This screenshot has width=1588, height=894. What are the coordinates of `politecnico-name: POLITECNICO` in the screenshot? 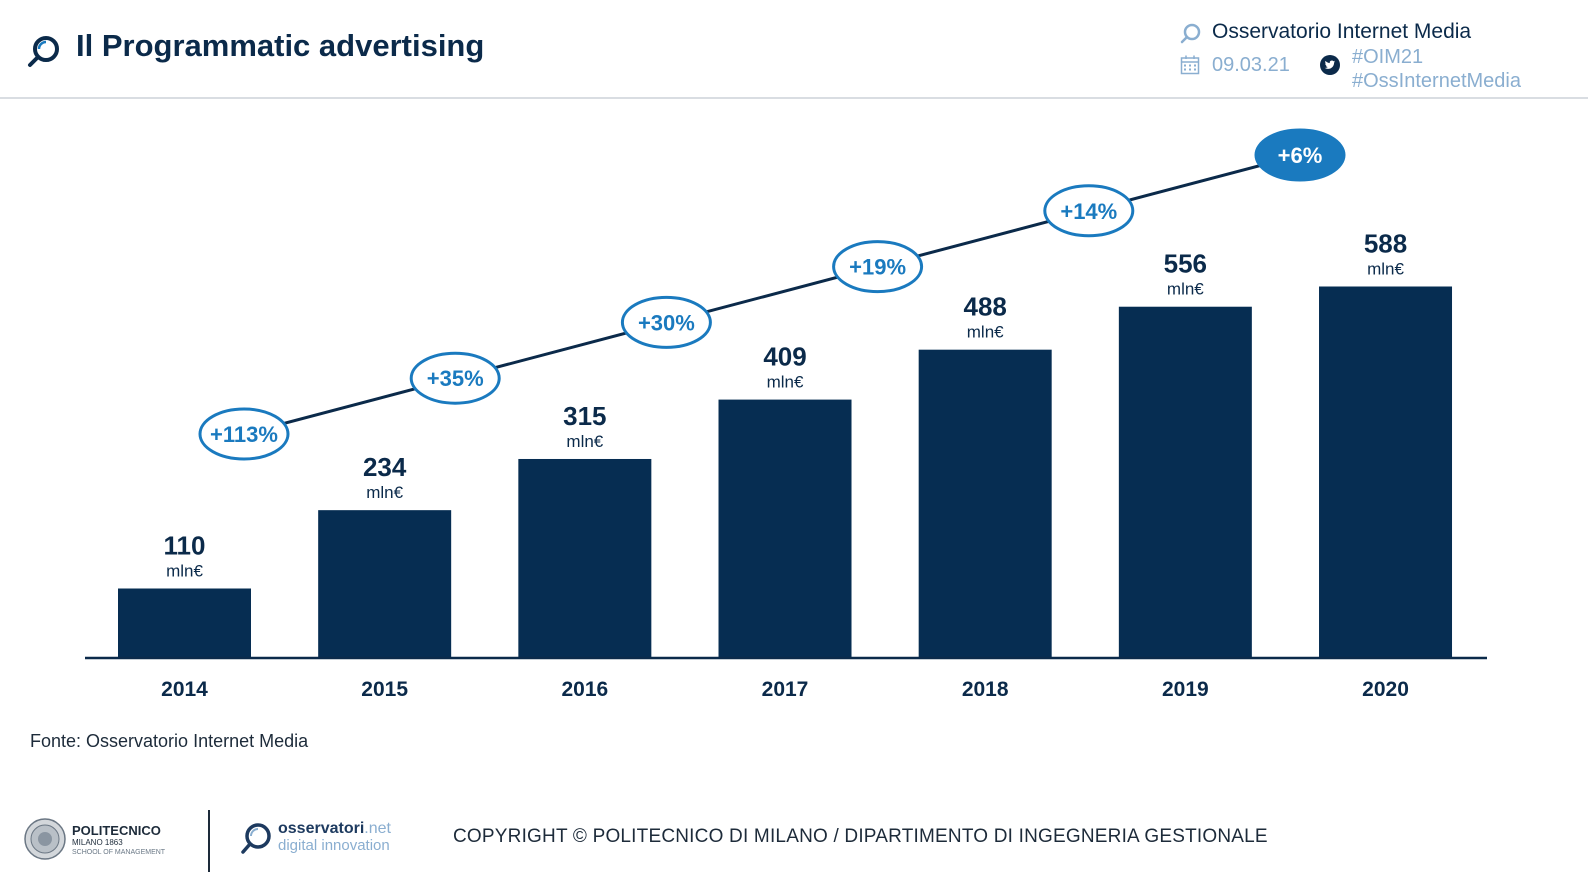 It's located at (116, 830).